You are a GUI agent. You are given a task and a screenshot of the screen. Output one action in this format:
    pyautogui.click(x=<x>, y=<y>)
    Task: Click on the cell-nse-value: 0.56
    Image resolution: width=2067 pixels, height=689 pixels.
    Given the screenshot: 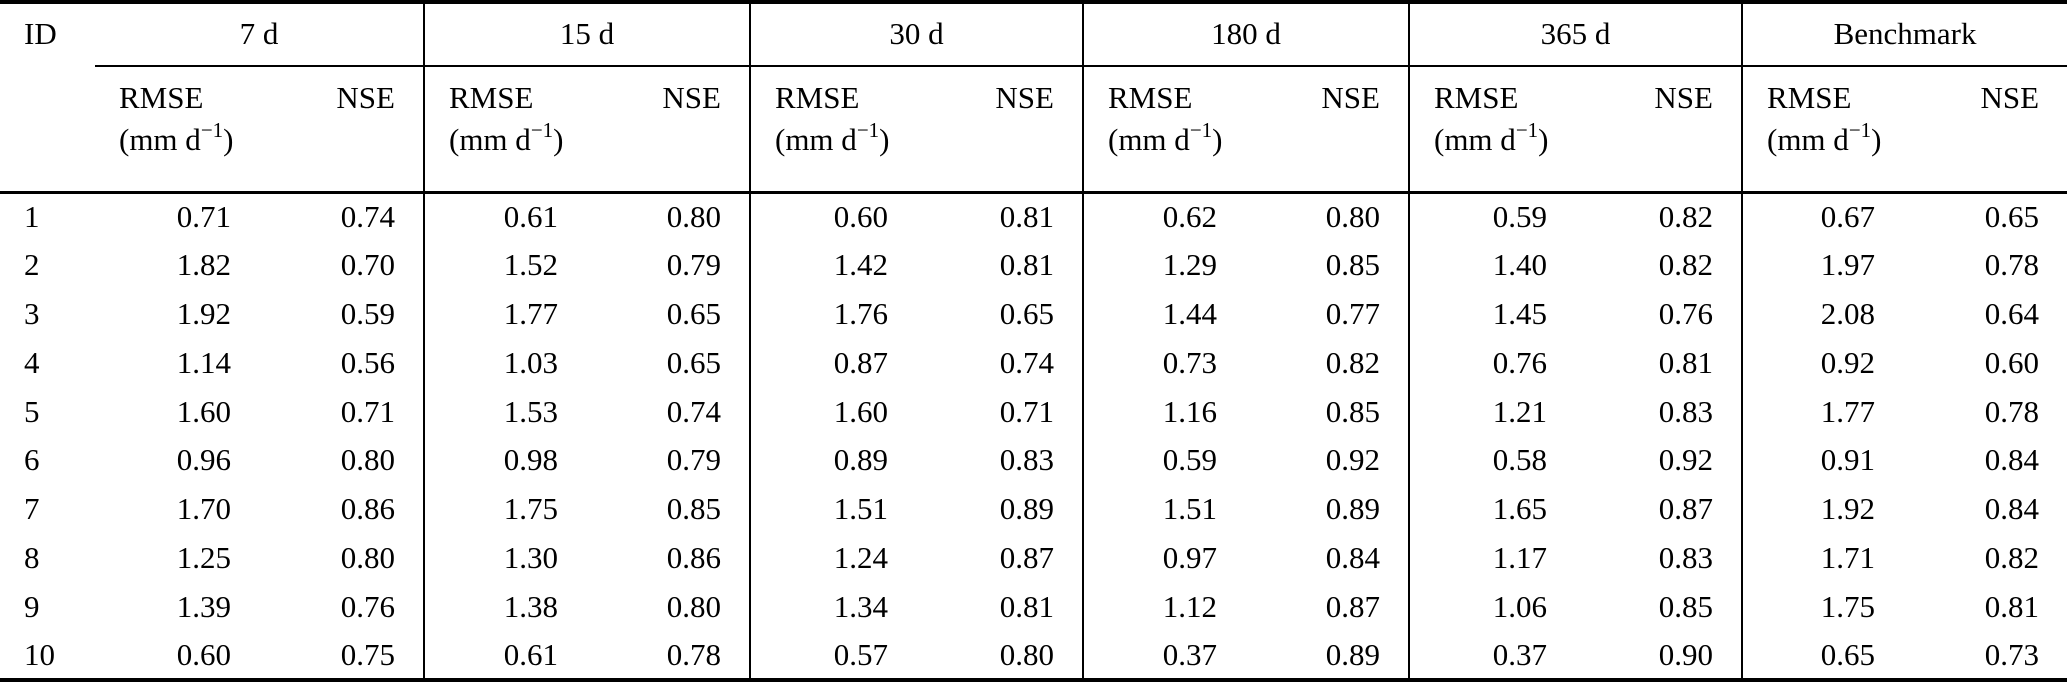 What is the action you would take?
    pyautogui.click(x=367, y=362)
    